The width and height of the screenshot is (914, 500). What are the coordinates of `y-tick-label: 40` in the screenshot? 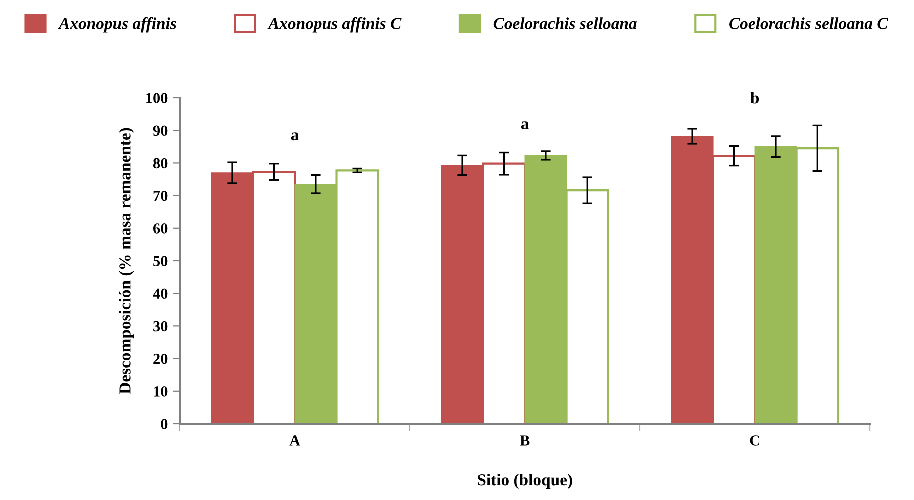 It's located at (160, 294).